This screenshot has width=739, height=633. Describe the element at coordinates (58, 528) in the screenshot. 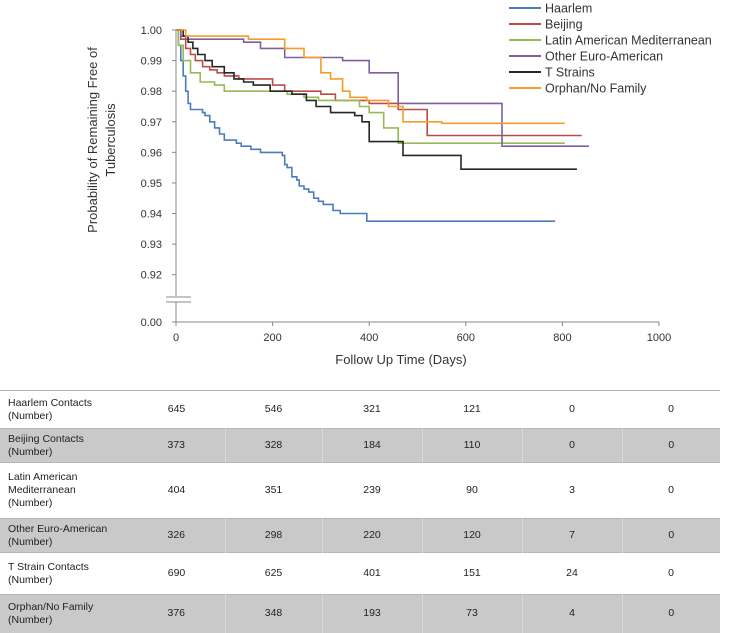

I see `row-label-line: Other Euro-American` at that location.